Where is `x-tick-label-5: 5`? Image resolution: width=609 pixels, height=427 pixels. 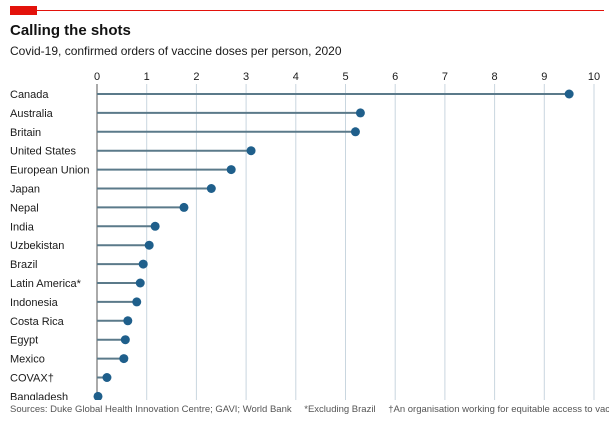
x-tick-label-5: 5 is located at coordinates (345, 77).